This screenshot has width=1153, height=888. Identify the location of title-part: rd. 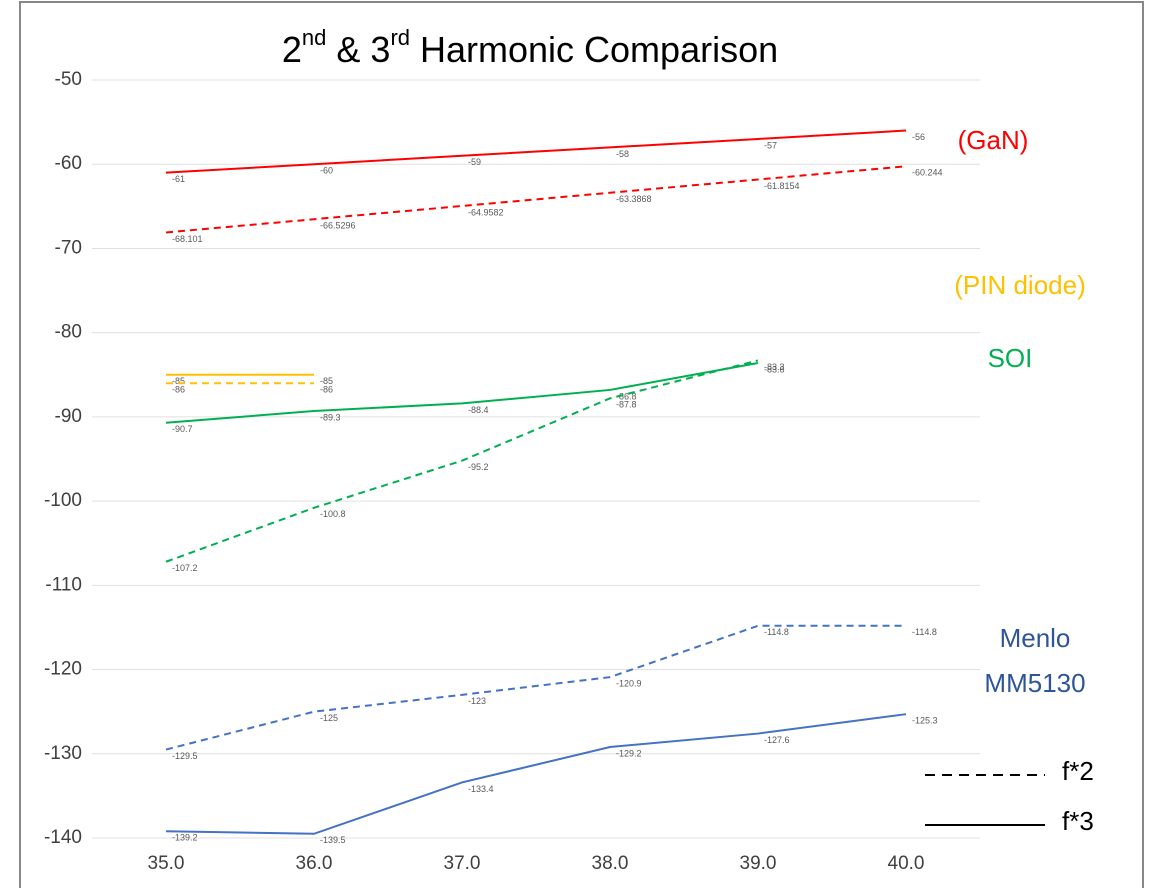
(400, 37).